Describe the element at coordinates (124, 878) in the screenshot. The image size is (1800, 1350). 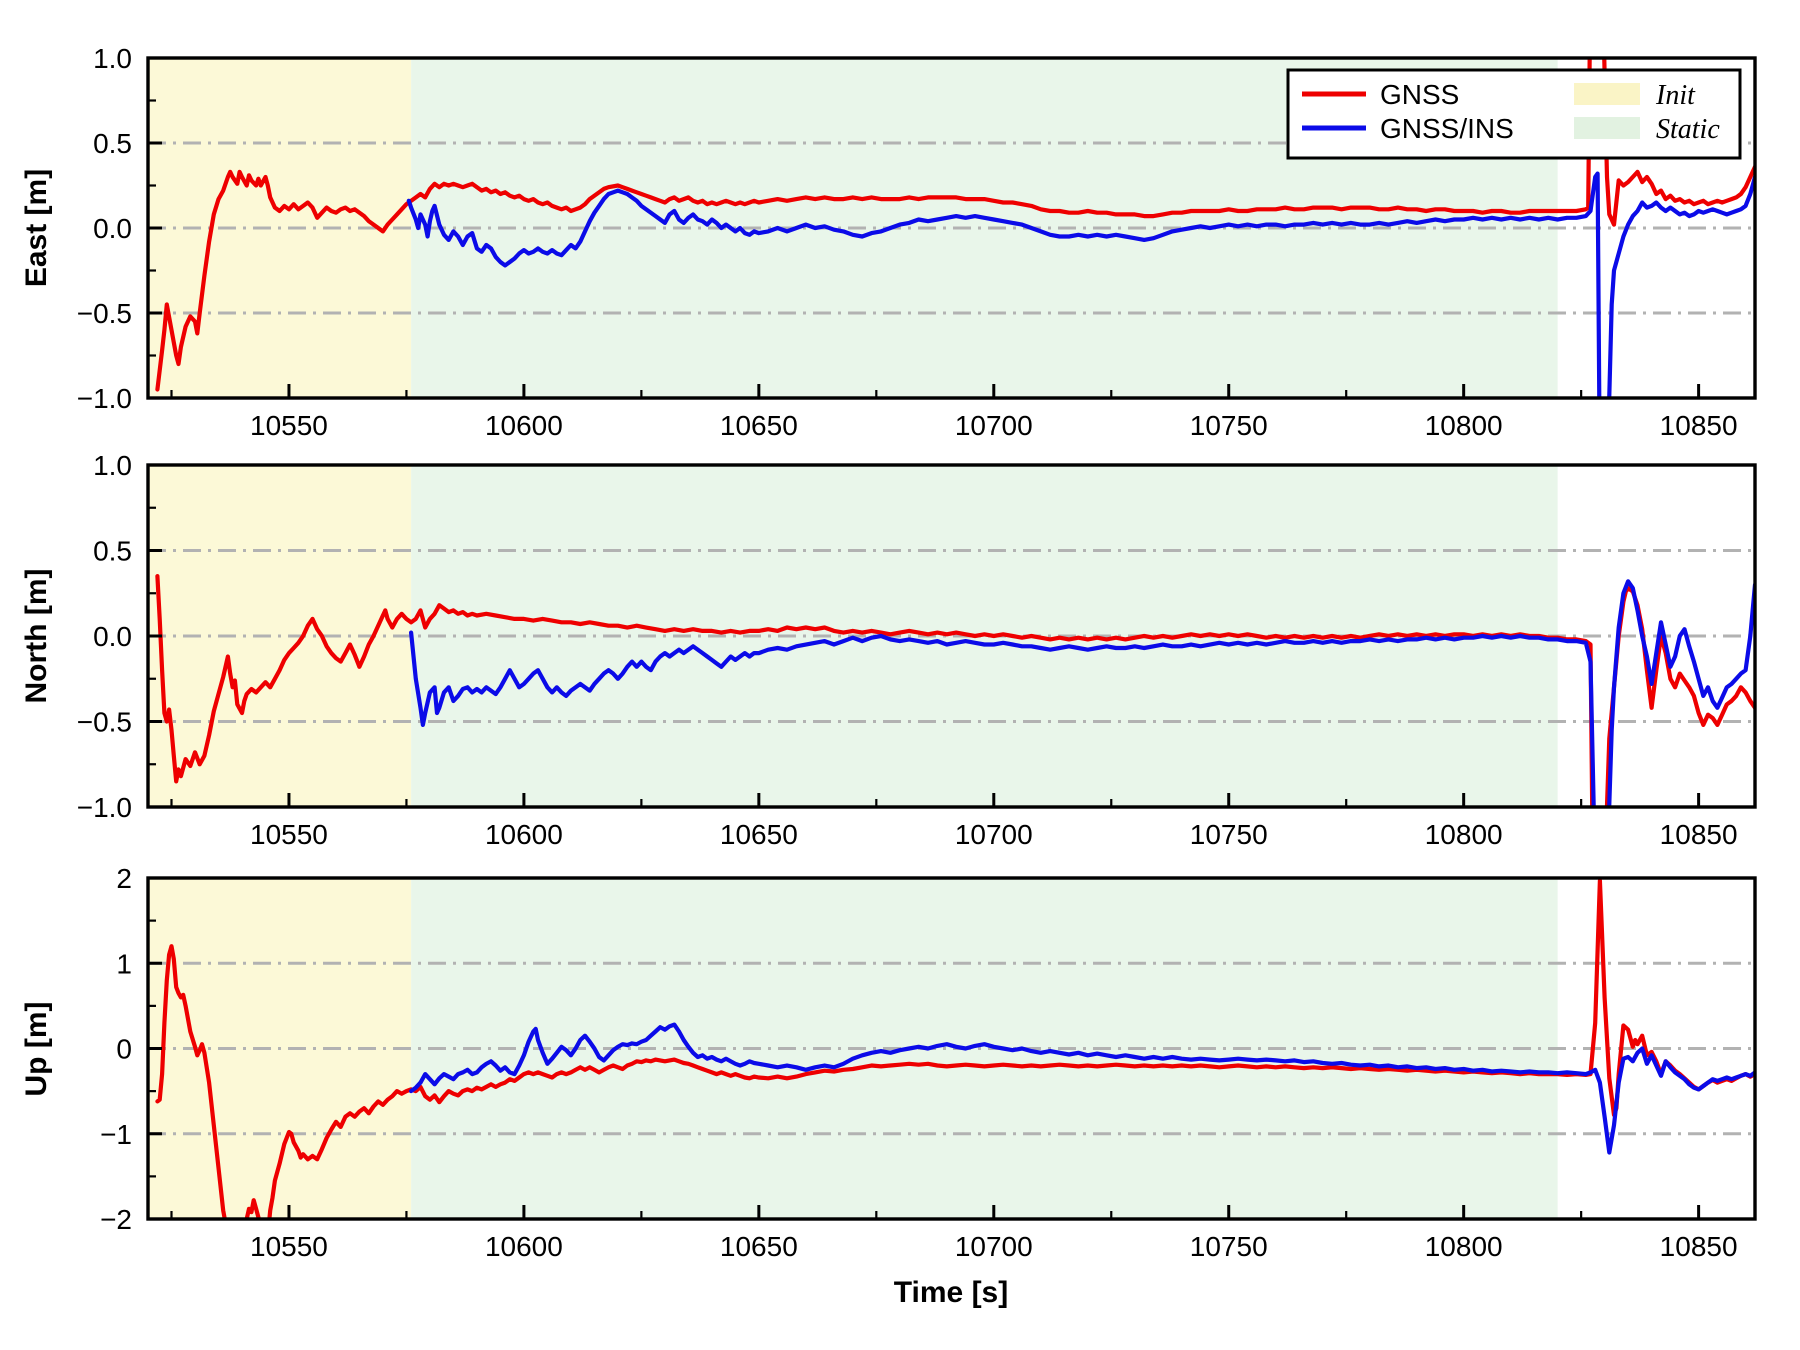
I see `y-tick-label: 2` at that location.